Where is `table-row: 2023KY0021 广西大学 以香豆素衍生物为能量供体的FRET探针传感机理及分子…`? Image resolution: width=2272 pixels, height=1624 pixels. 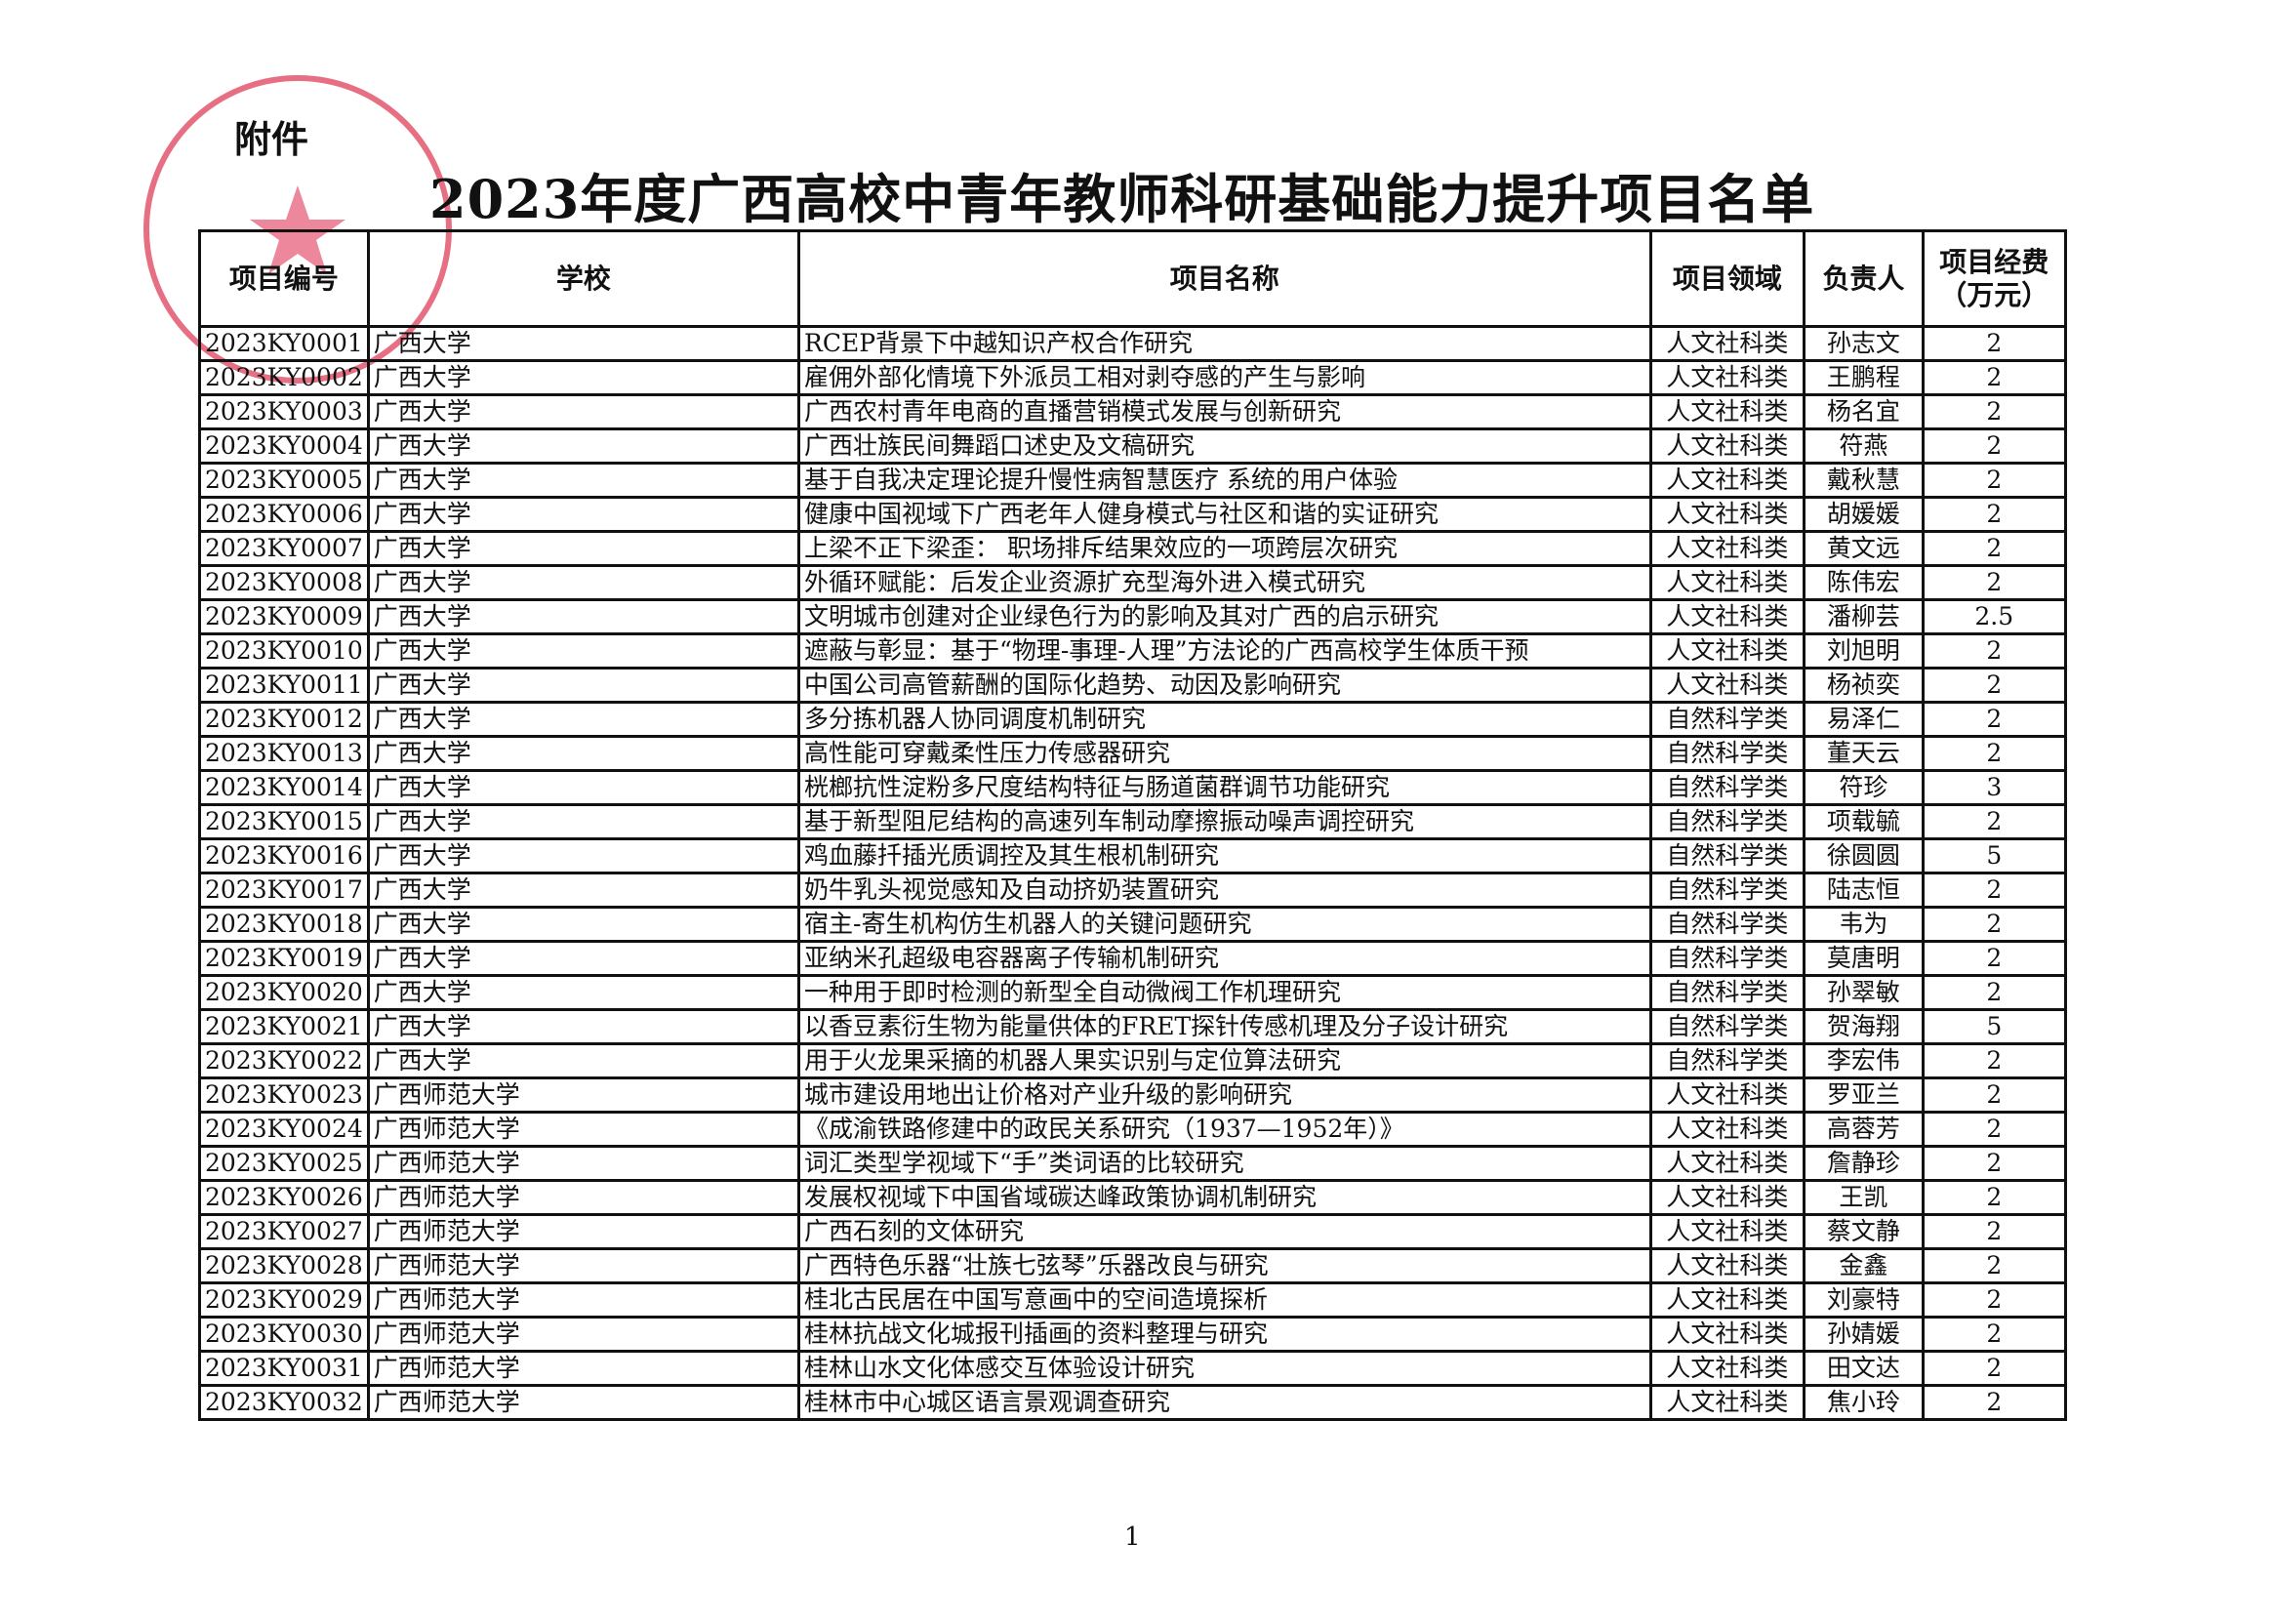 table-row: 2023KY0021 广西大学 以香豆素衍生物为能量供体的FRET探针传感机理及分子… is located at coordinates (1133, 1026).